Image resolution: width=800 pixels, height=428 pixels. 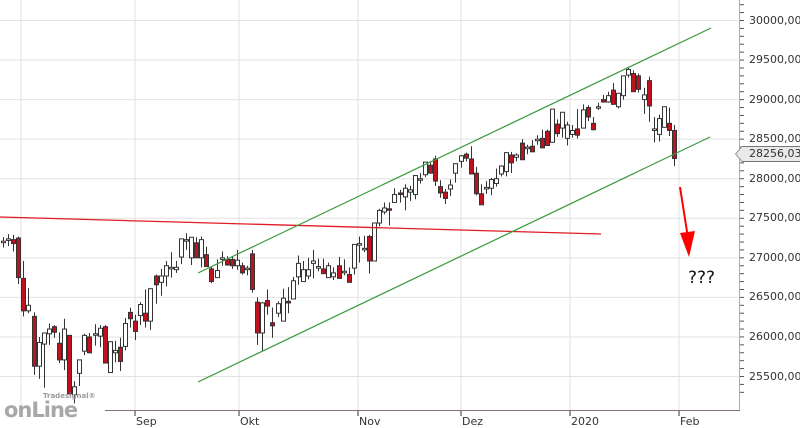 I want to click on down-arrow-head, so click(x=687, y=244).